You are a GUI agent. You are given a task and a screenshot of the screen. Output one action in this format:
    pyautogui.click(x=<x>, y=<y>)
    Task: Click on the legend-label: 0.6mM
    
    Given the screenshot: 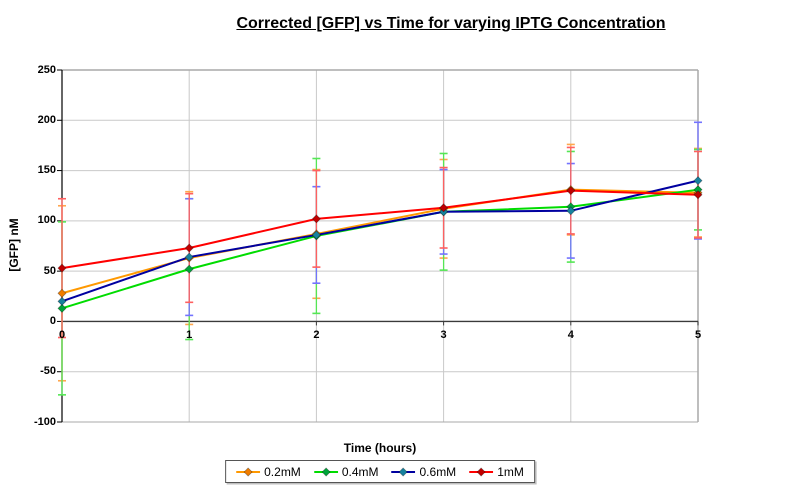 What is the action you would take?
    pyautogui.click(x=438, y=471)
    